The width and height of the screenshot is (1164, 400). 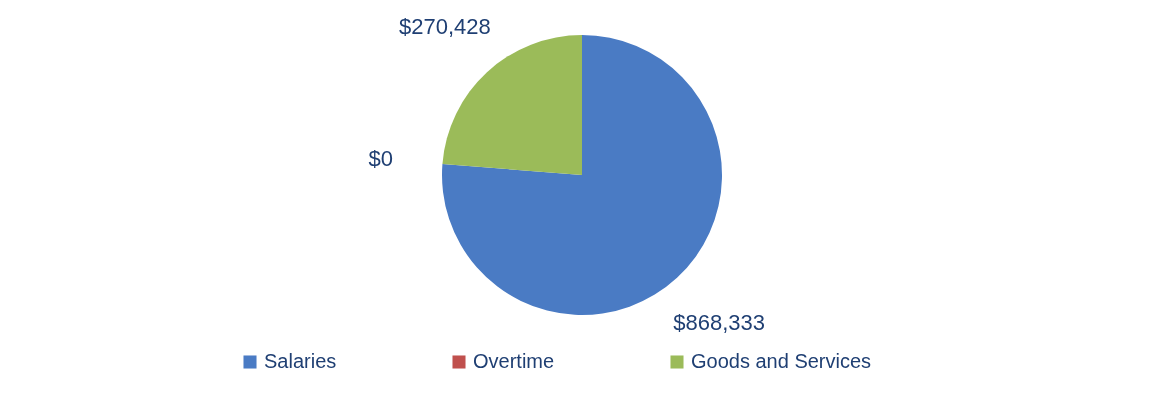 I want to click on legend-label: Goods and Services, so click(x=781, y=361).